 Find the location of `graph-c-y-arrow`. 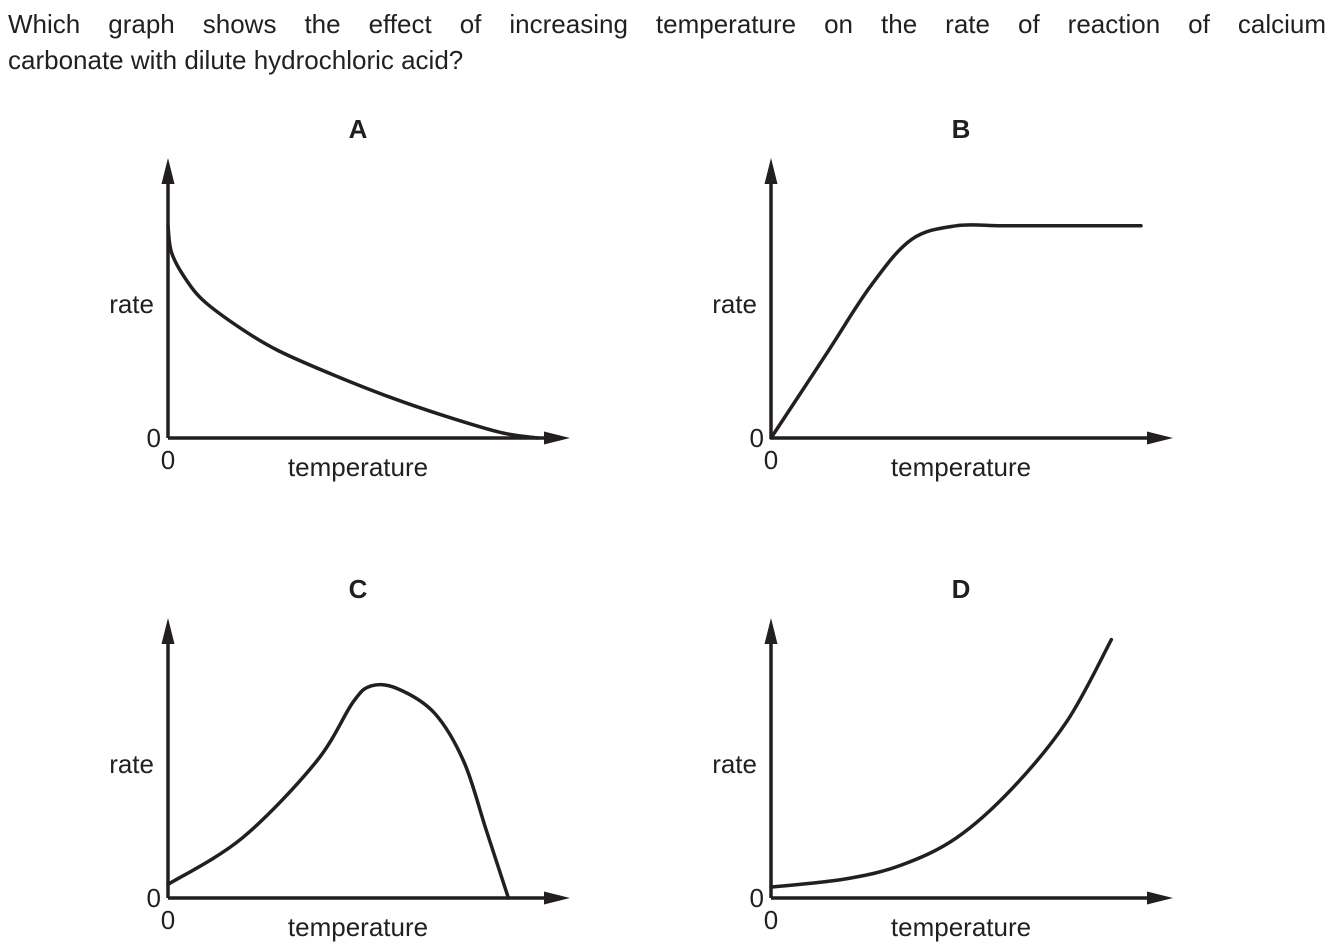

graph-c-y-arrow is located at coordinates (168, 631).